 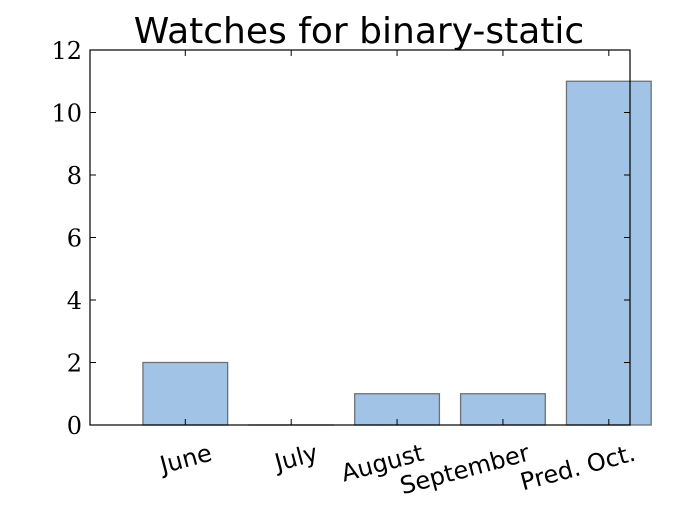 I want to click on y-tick-label-0: 0, so click(x=74, y=426).